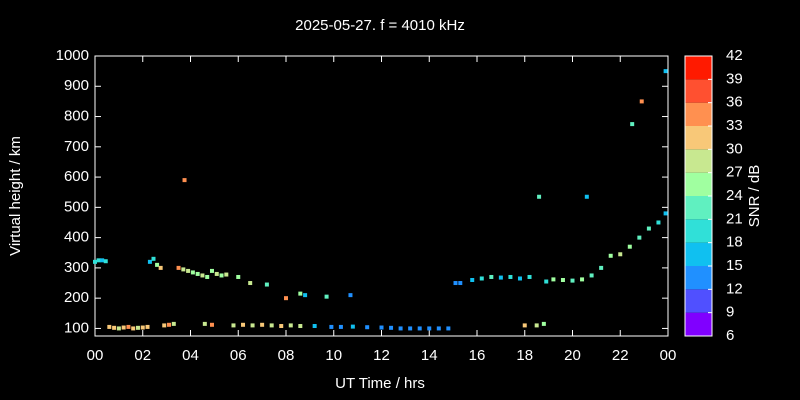 This screenshot has width=800, height=400. I want to click on x-tick-label: 08, so click(286, 355).